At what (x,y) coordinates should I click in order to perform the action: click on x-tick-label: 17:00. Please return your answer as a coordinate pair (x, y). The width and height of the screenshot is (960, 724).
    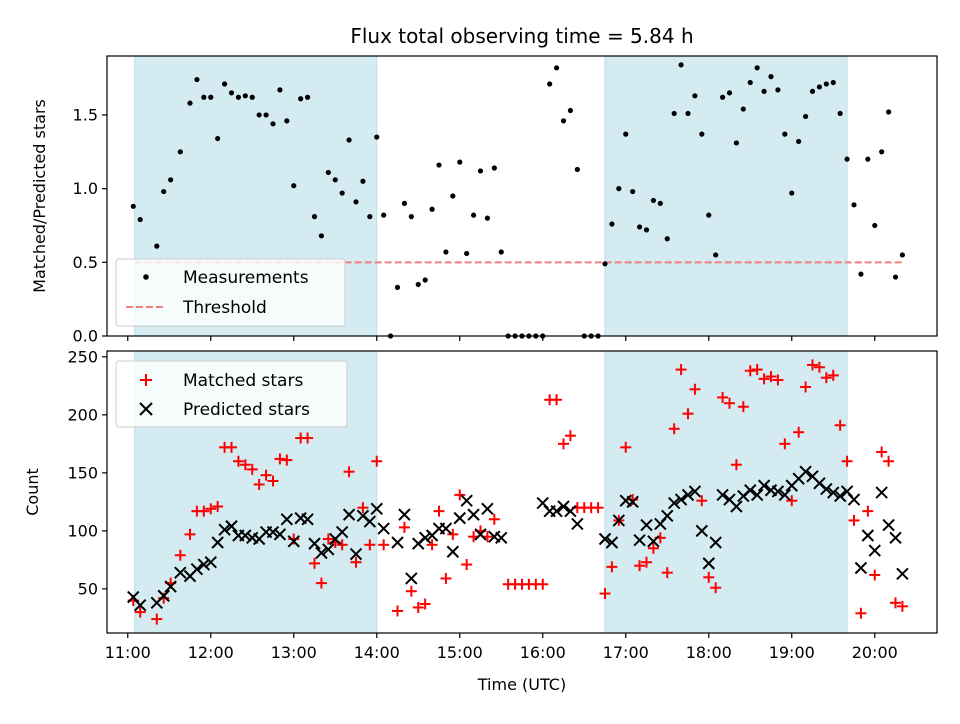
    Looking at the image, I should click on (626, 652).